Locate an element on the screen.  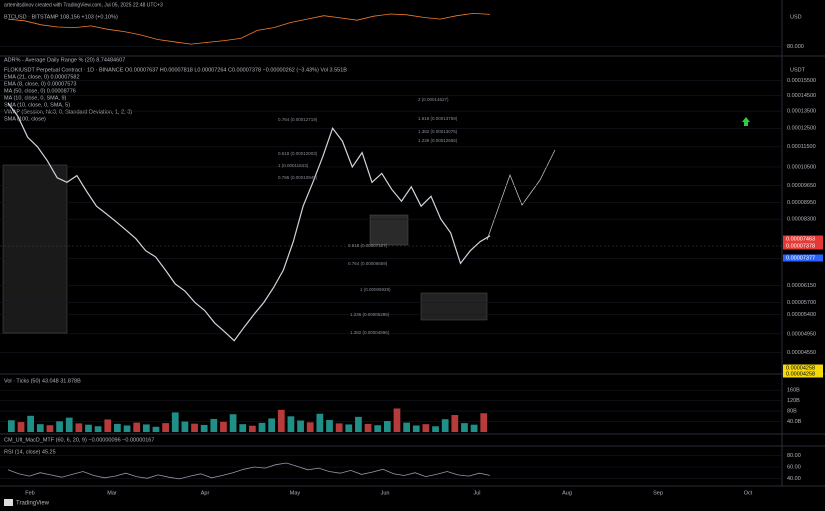
fib-label: 0.764 (0.00006659) is located at coordinates (368, 263).